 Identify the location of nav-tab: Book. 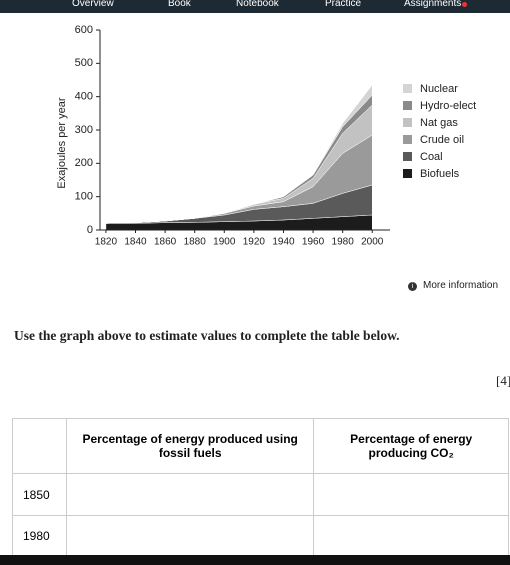
(179, 4).